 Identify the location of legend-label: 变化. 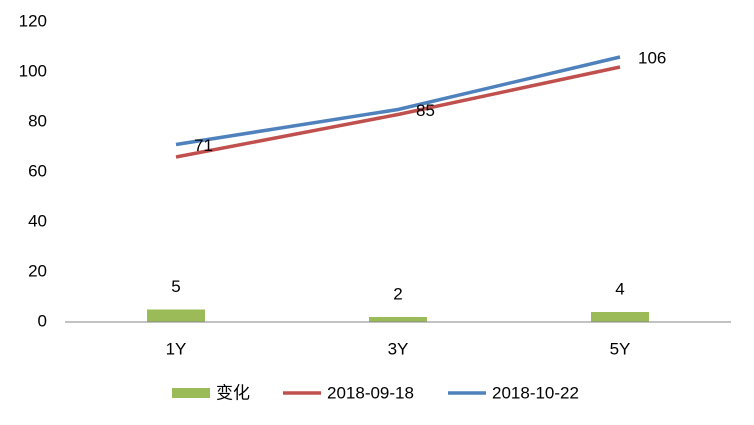
(233, 392).